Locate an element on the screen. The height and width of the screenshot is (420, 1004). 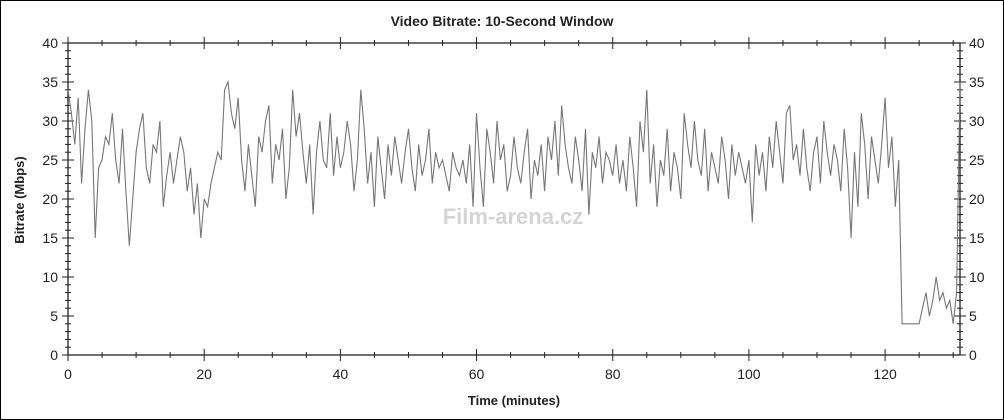
y-tick-label-right: 15 is located at coordinates (977, 238).